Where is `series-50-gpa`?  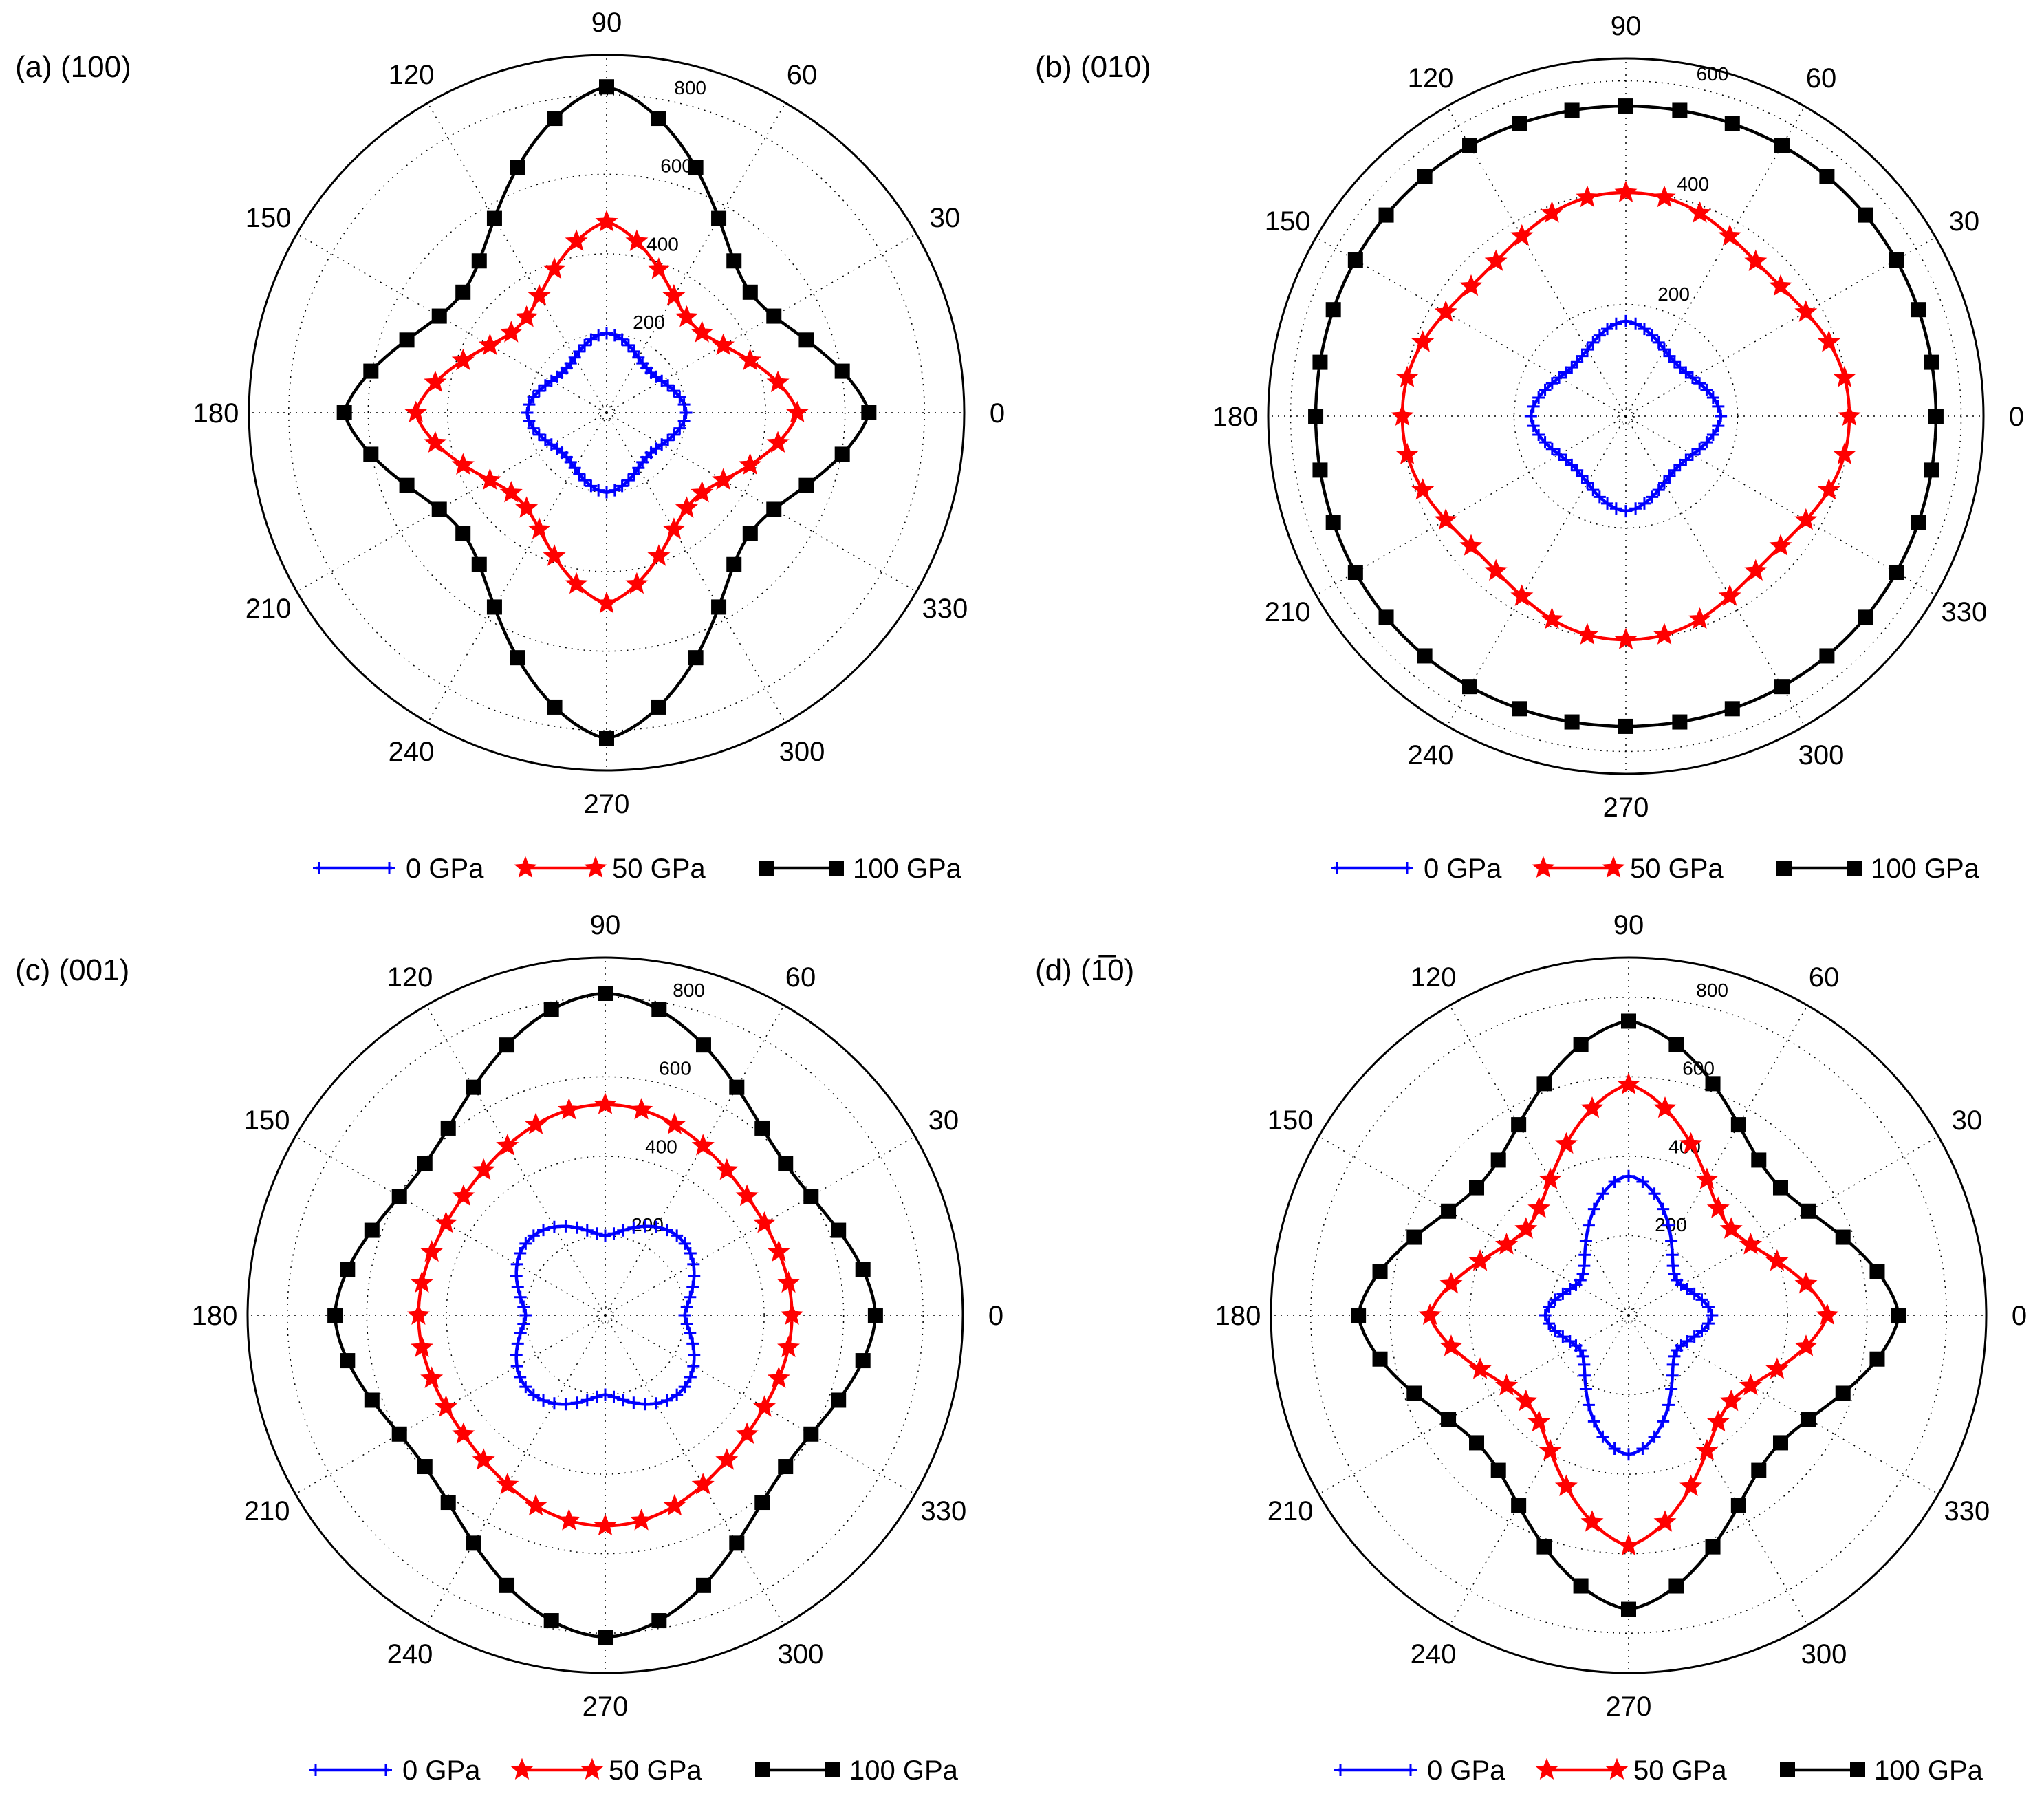 series-50-gpa is located at coordinates (606, 412).